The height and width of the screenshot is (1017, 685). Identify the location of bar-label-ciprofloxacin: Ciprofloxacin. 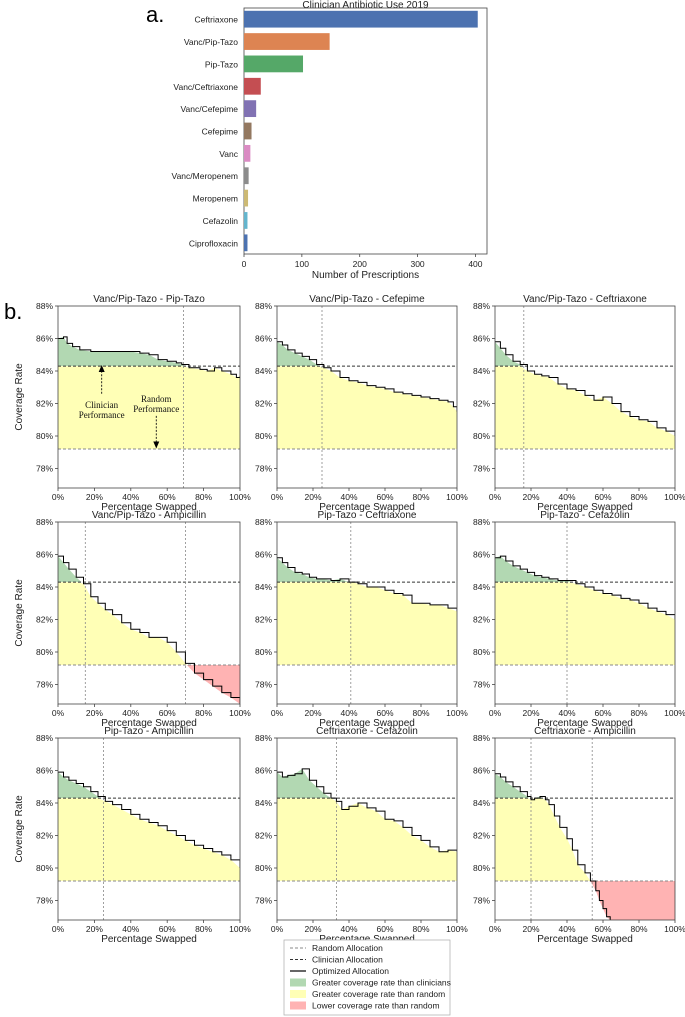
(213, 243).